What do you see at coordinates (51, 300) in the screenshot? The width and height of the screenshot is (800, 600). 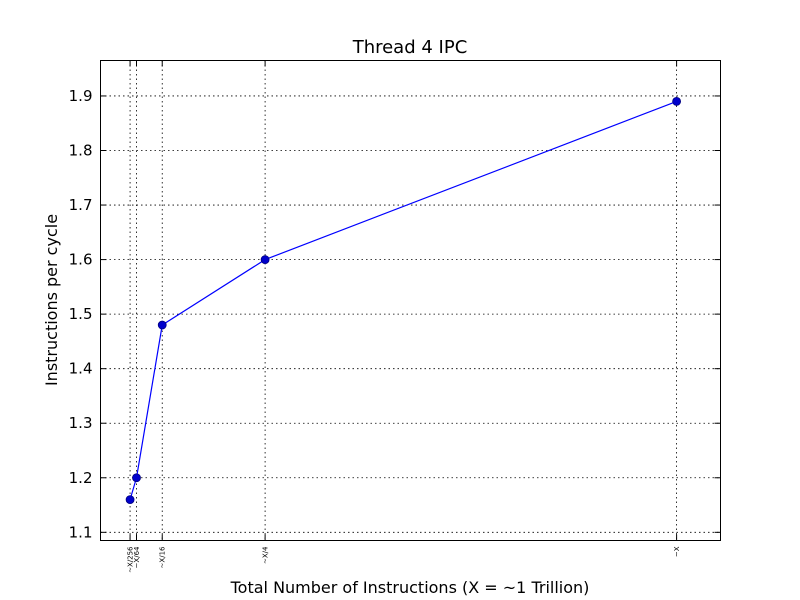 I see `y-axis-label: Instructions per cycle` at bounding box center [51, 300].